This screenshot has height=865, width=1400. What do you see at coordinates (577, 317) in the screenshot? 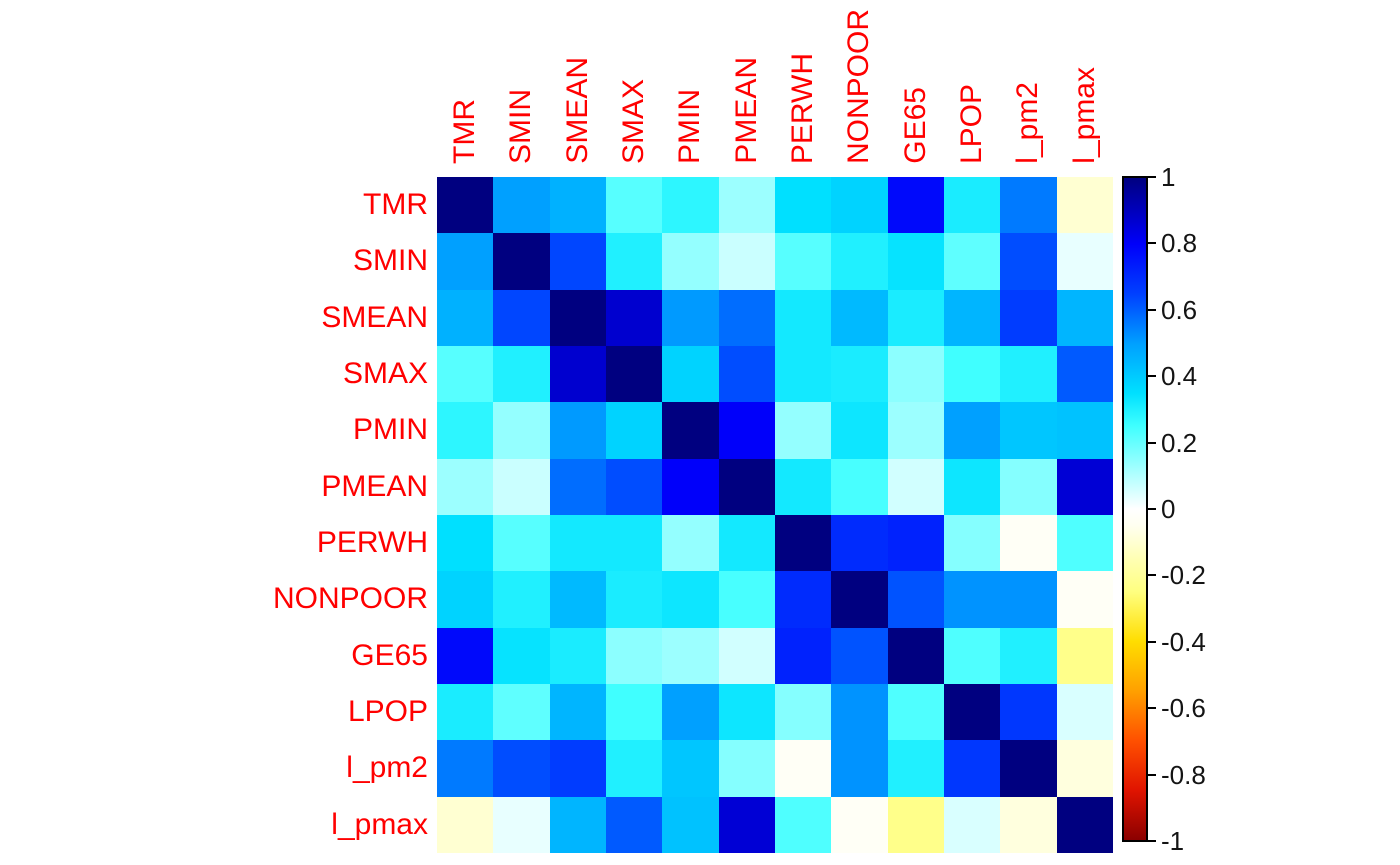
I see `heatmap-cell-SMEAN-SMEAN` at bounding box center [577, 317].